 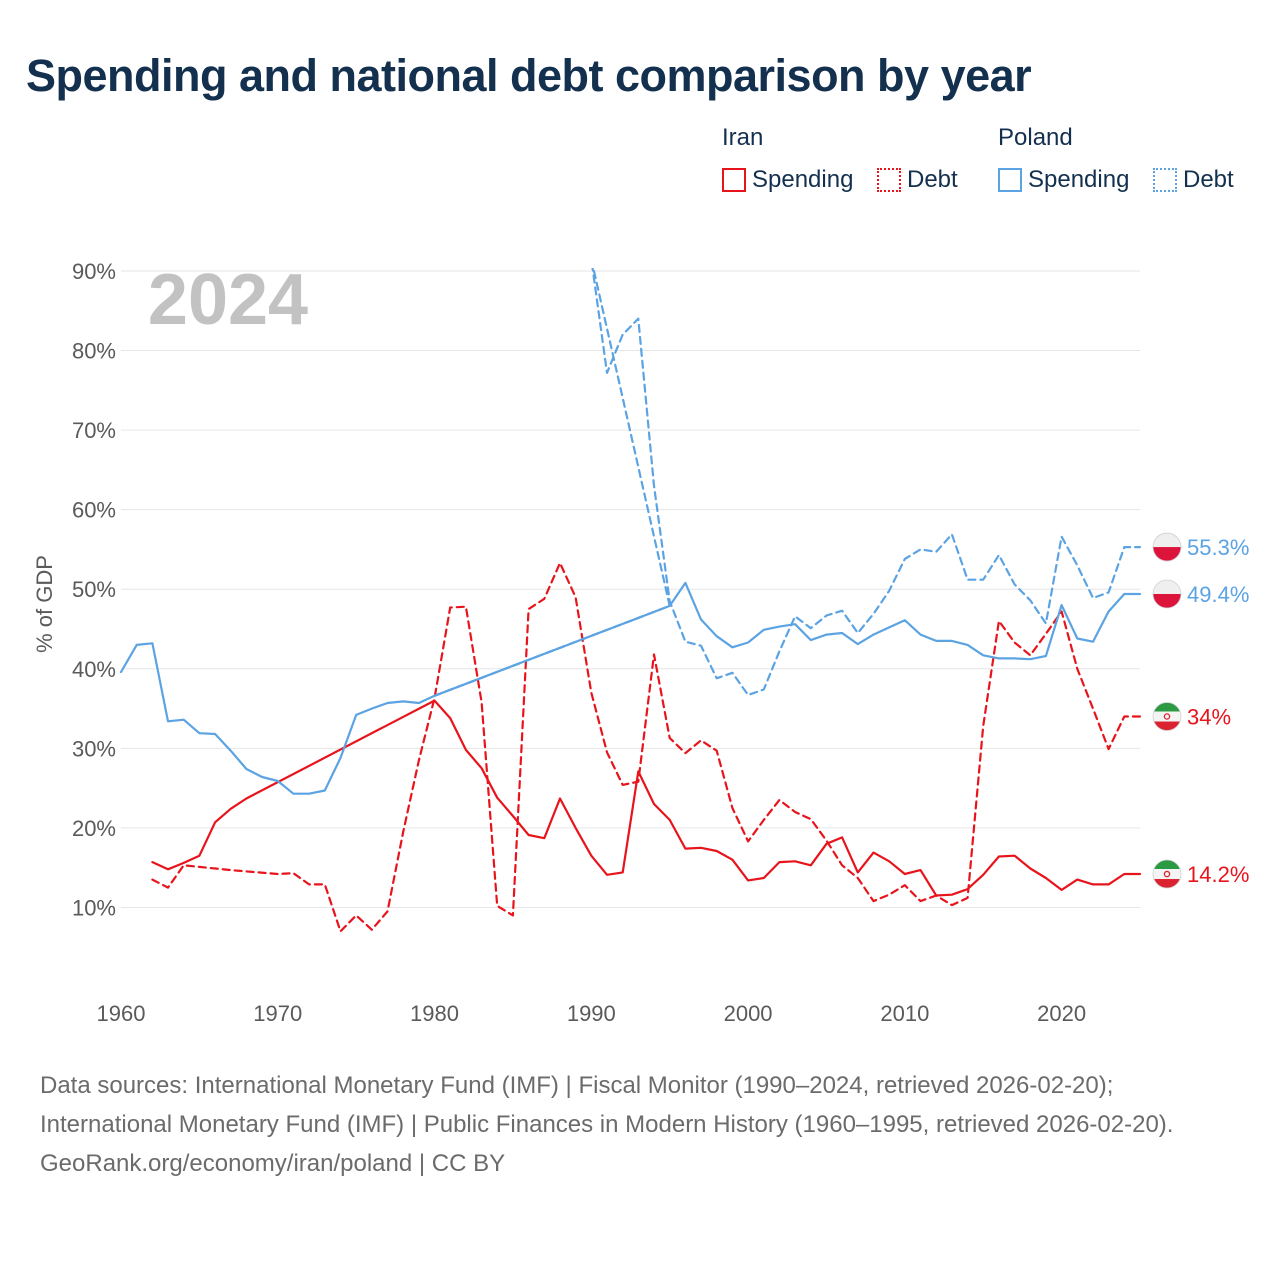 I want to click on legend-item-iran-debt: Debt, so click(x=917, y=180).